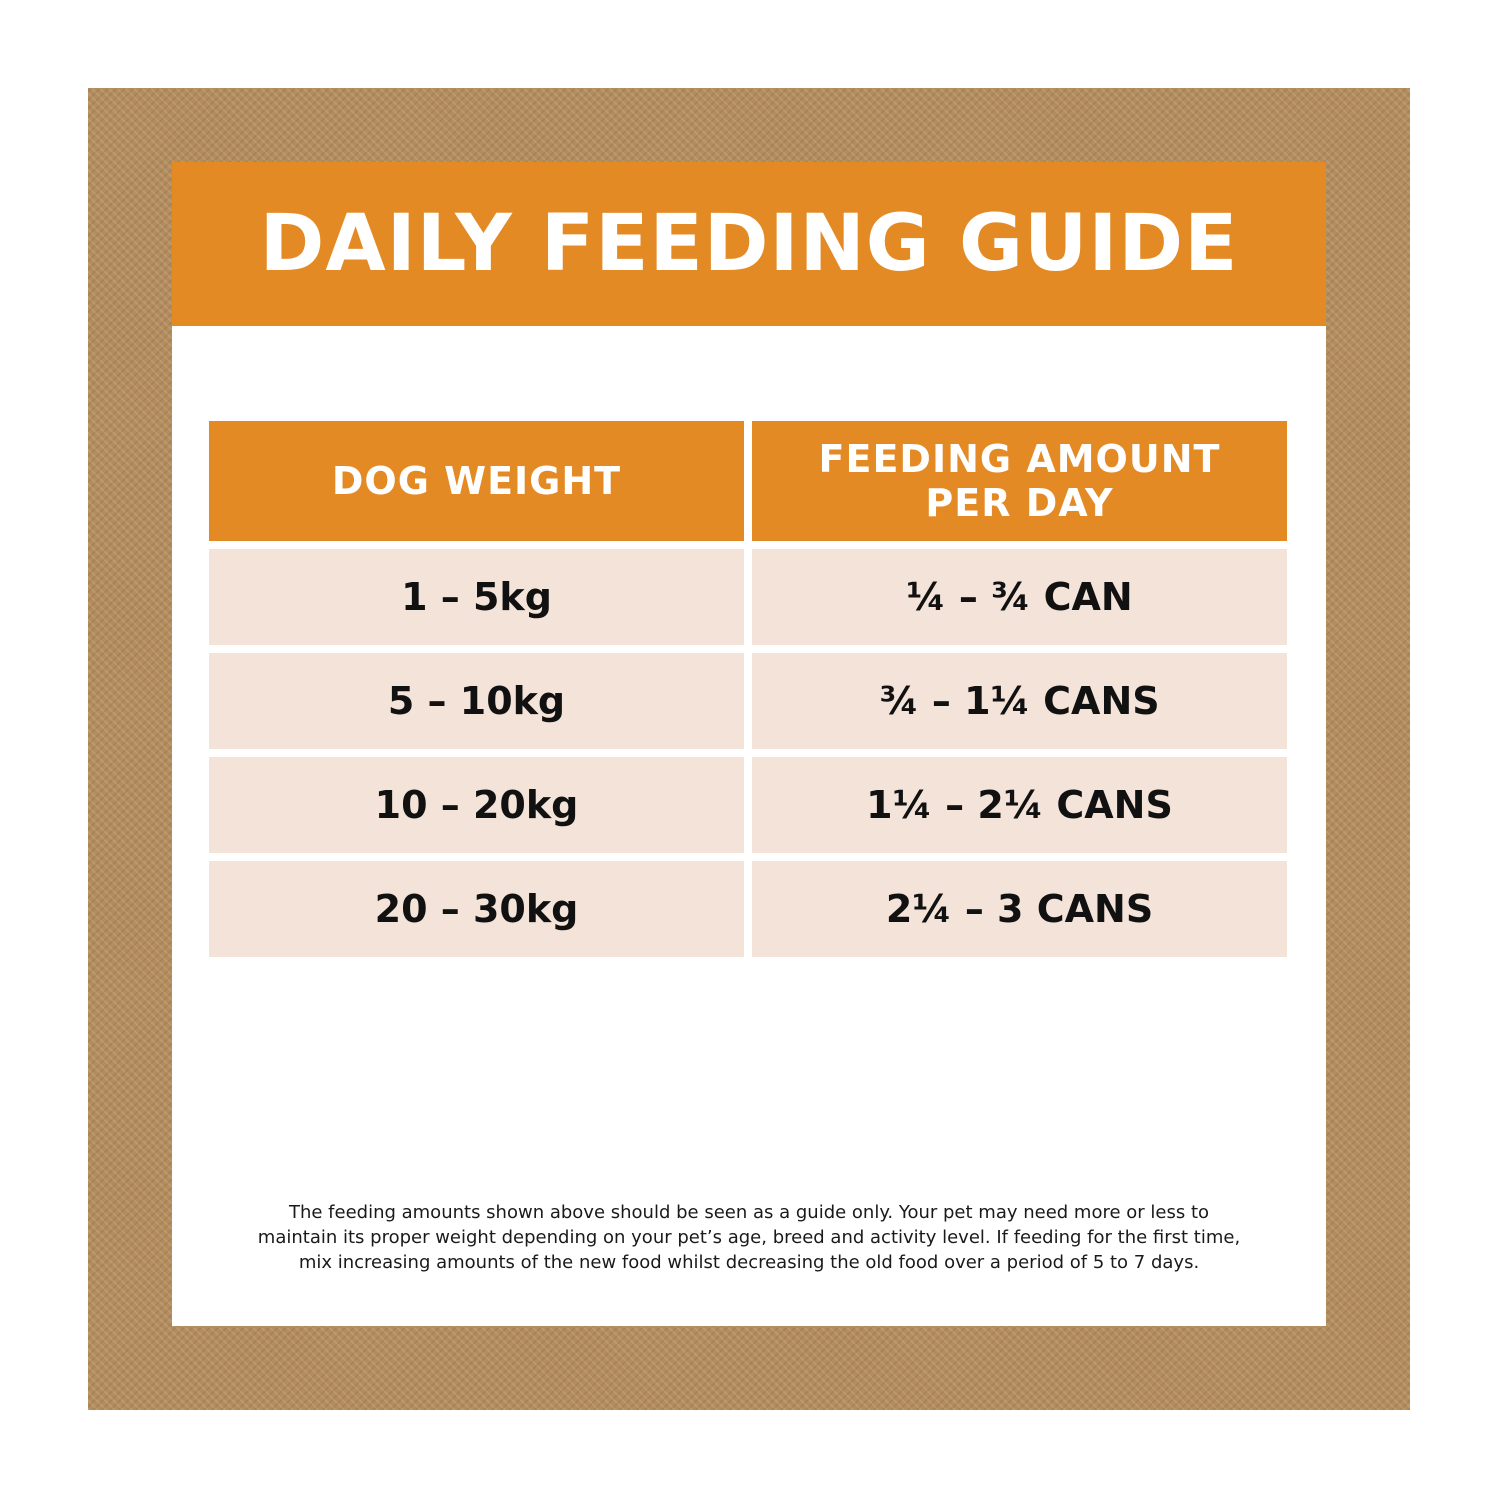 The width and height of the screenshot is (1500, 1500). What do you see at coordinates (476, 805) in the screenshot?
I see `weight-cell: 10 – 20kg` at bounding box center [476, 805].